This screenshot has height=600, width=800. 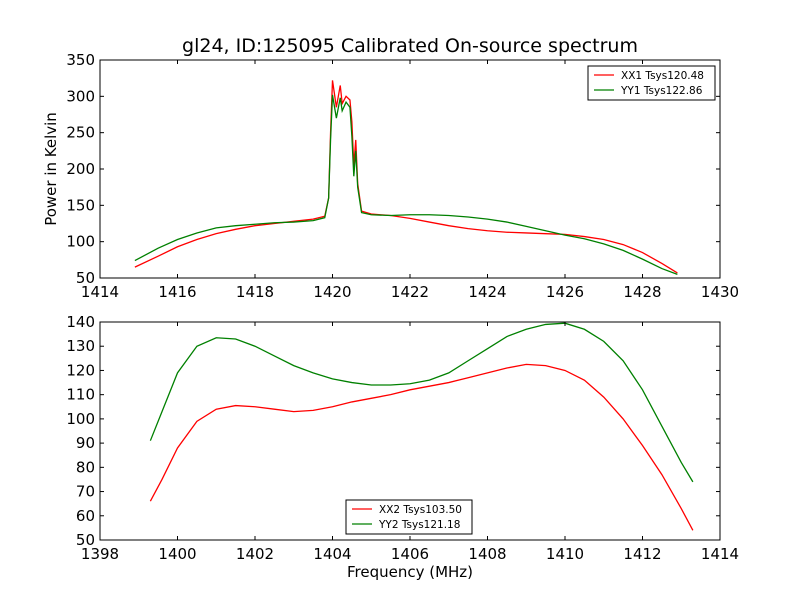 What do you see at coordinates (720, 292) in the screenshot?
I see `x-tick-label: 1430` at bounding box center [720, 292].